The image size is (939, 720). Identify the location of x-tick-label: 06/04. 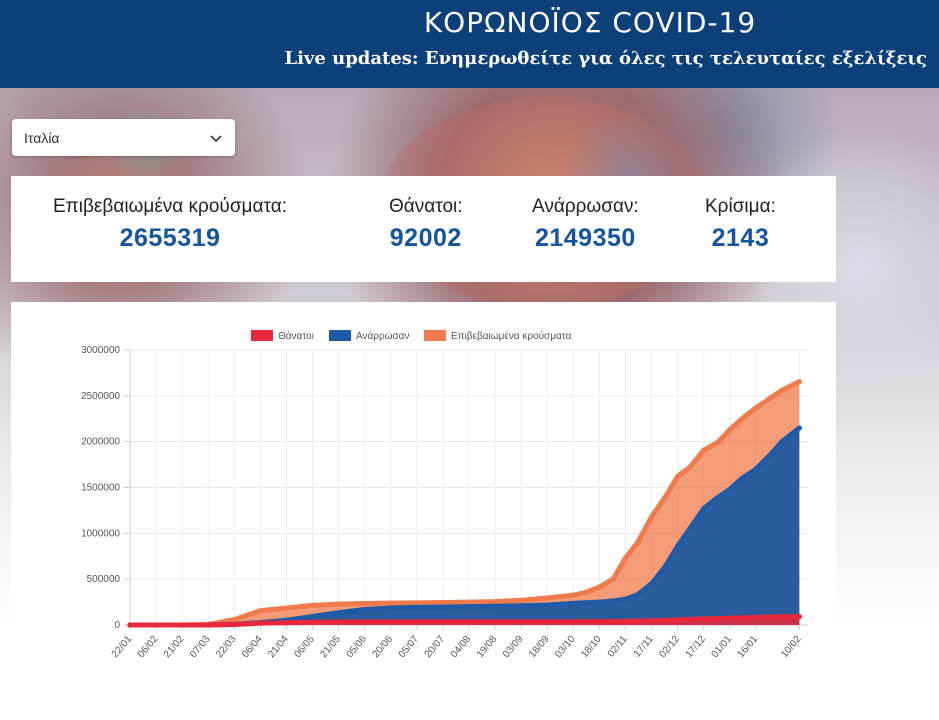
(252, 647).